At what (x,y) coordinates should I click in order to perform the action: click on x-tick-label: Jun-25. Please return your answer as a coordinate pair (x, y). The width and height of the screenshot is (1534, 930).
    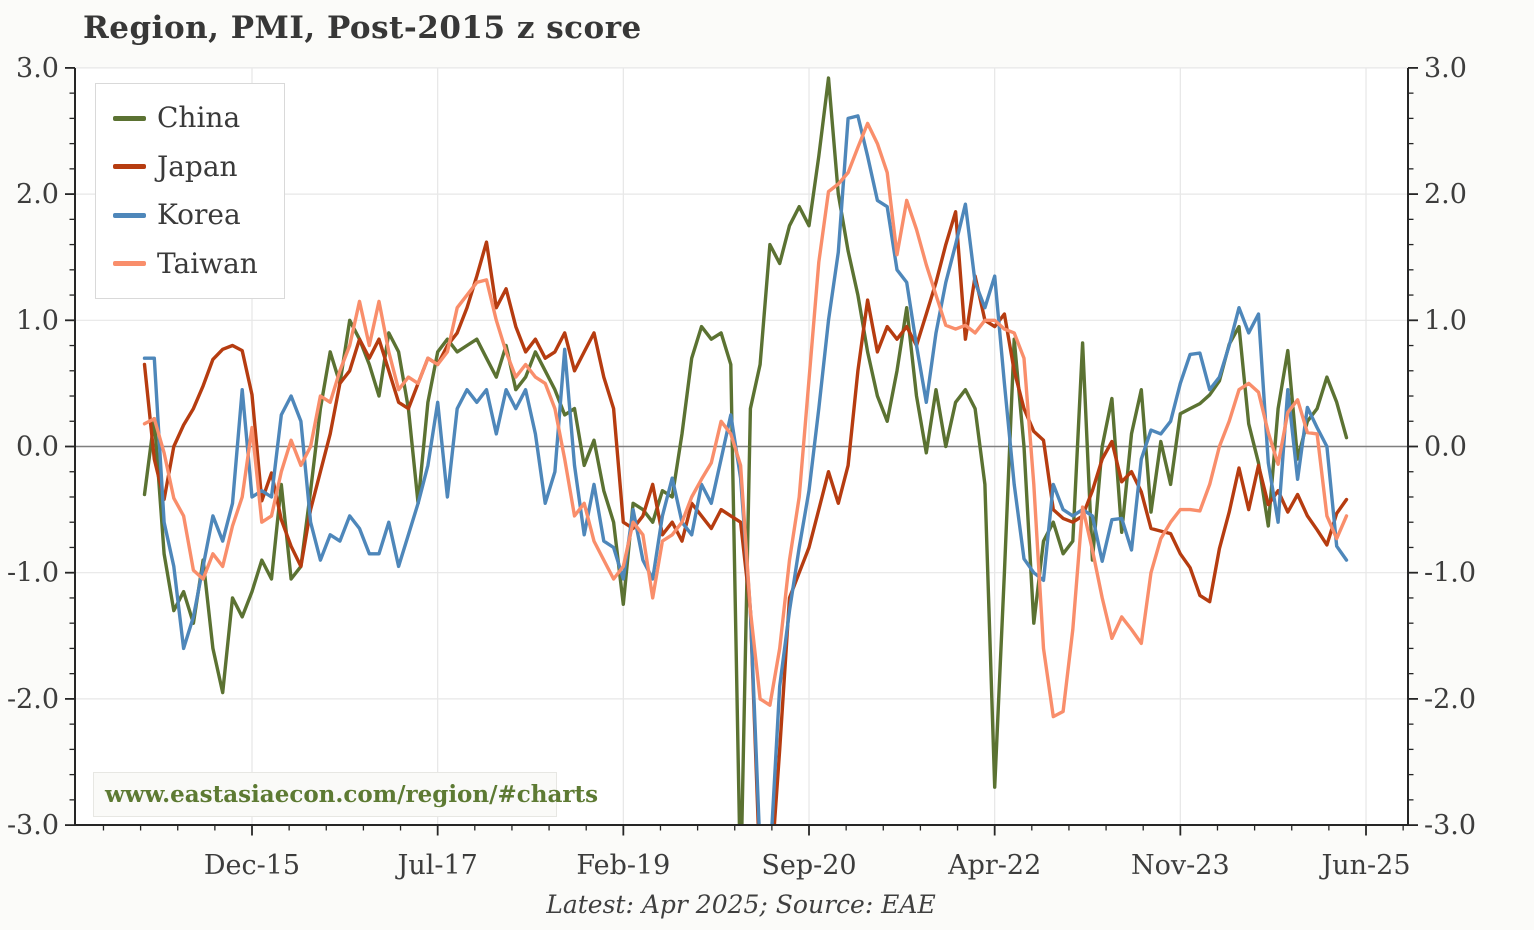
    Looking at the image, I should click on (1364, 865).